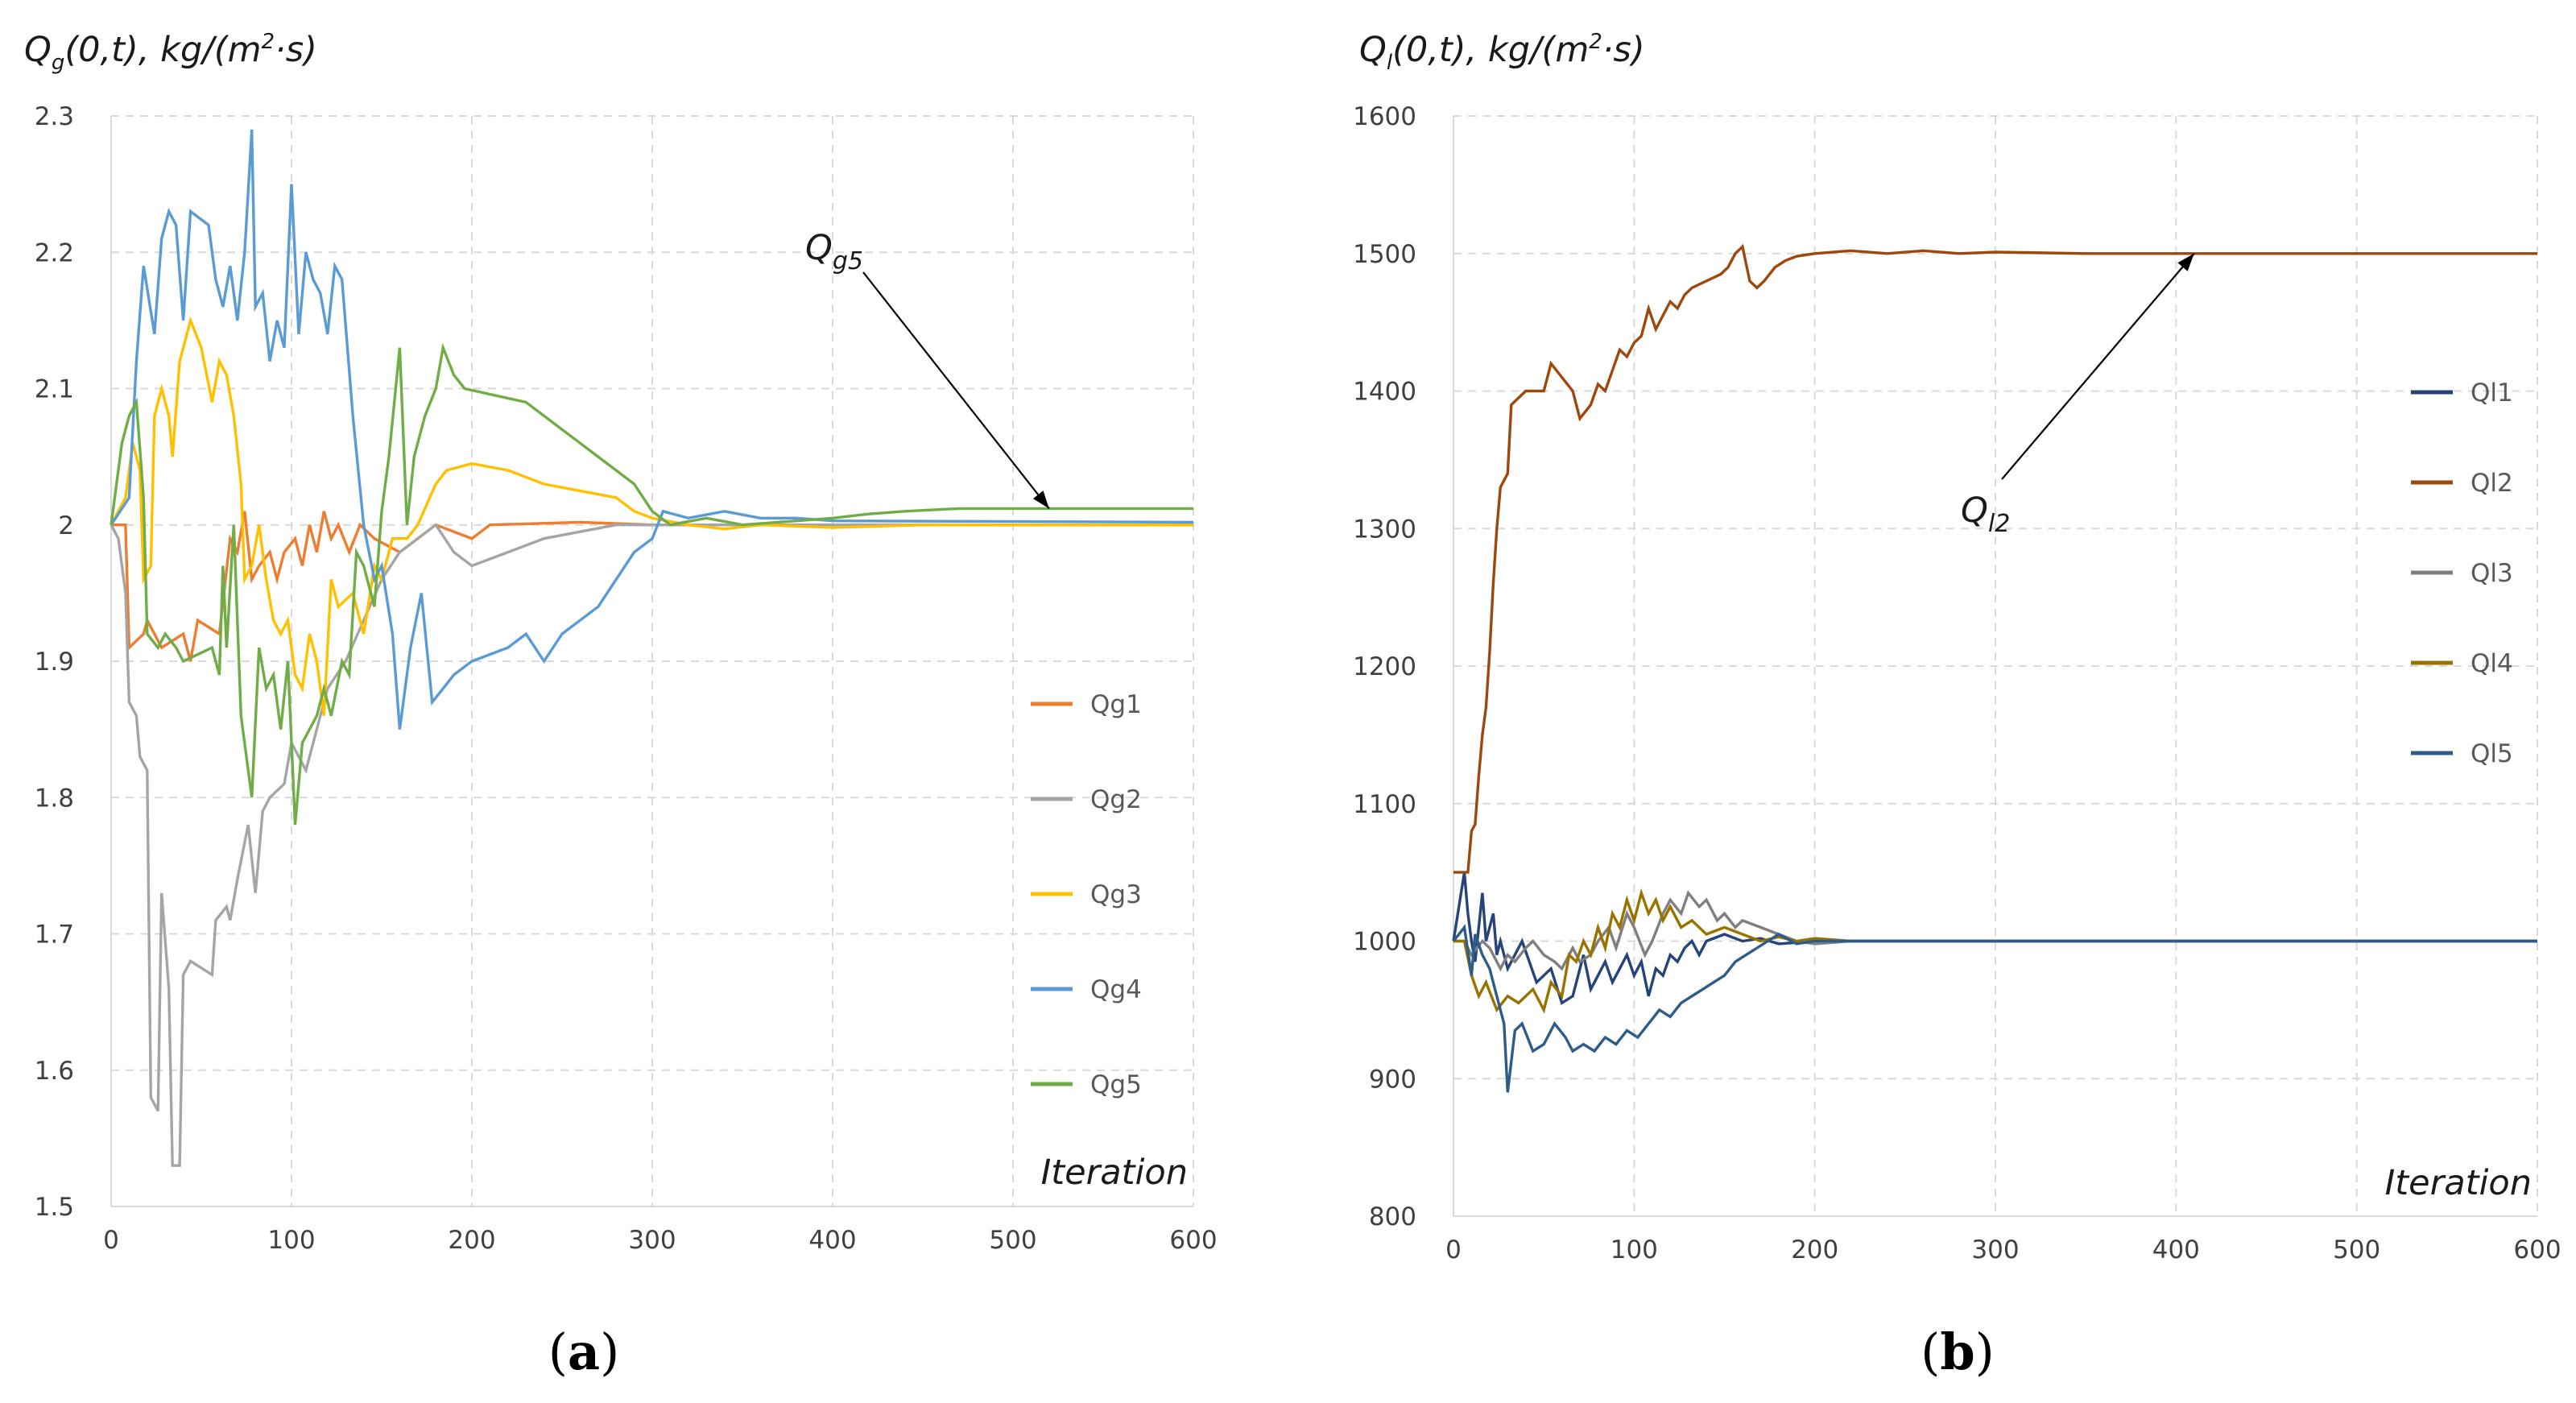 The image size is (2576, 1403). What do you see at coordinates (171, 52) in the screenshot?
I see `y-axis-title: Qg(0,t), kg/(m2·s)` at bounding box center [171, 52].